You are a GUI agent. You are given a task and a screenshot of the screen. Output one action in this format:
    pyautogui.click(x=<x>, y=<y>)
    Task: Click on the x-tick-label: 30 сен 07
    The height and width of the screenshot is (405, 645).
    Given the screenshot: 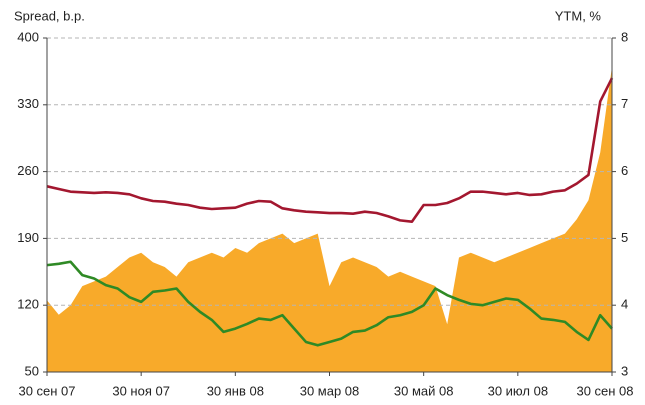 What is the action you would take?
    pyautogui.click(x=46, y=390)
    